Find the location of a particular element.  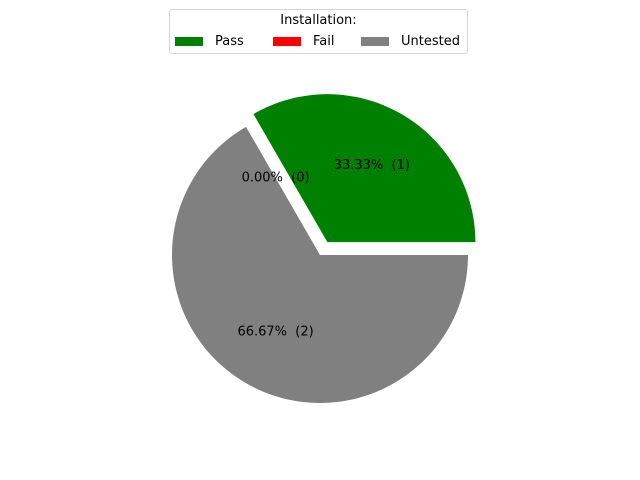

slice-label-pass: 33.33% (1) is located at coordinates (372, 165).